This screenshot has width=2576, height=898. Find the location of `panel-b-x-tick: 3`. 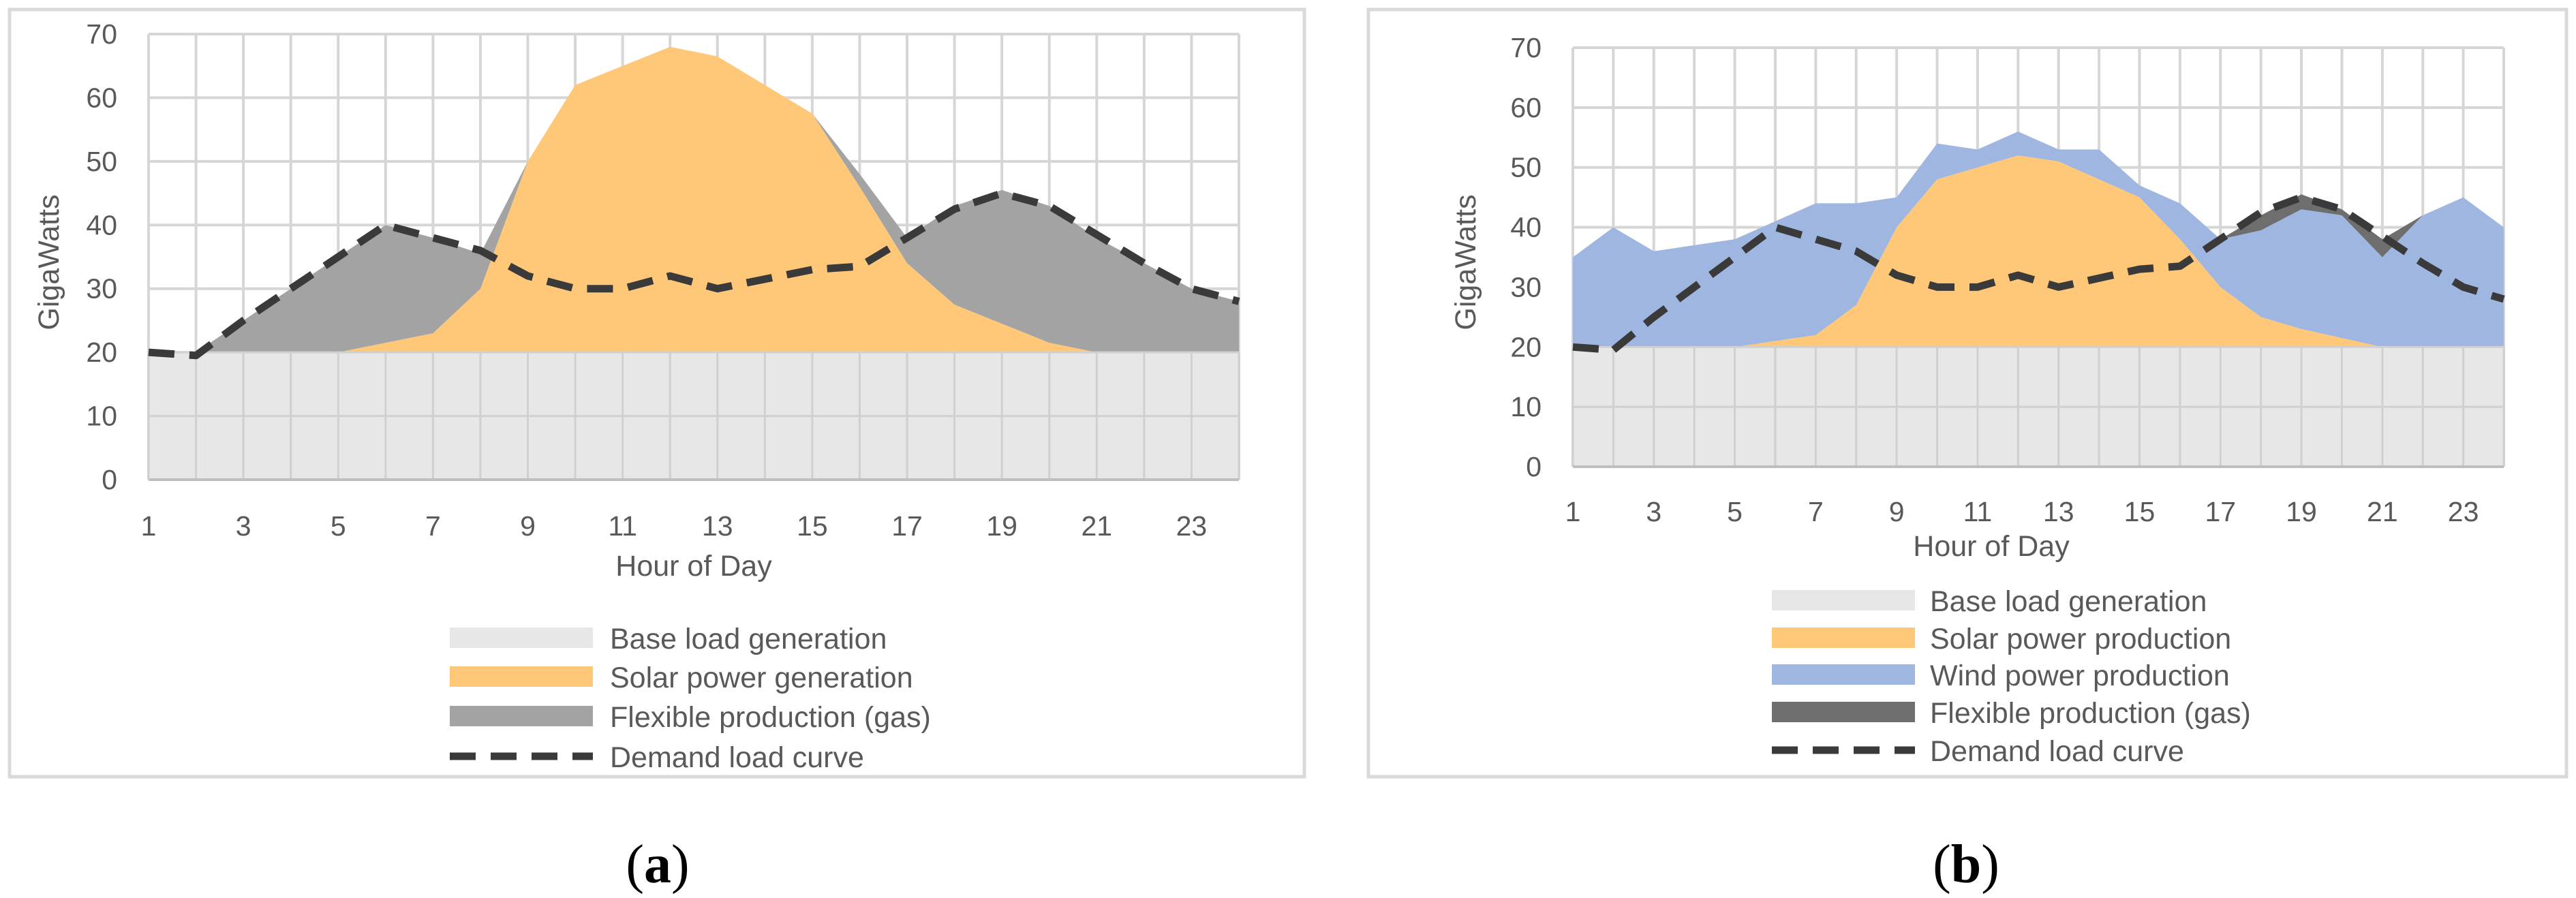

panel-b-x-tick: 3 is located at coordinates (1653, 511).